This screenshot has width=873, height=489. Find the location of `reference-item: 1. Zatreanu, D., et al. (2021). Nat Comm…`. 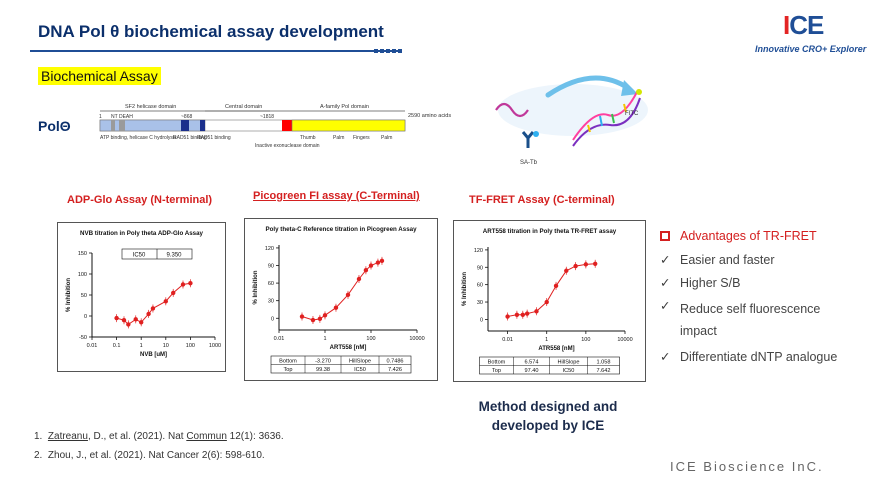

reference-item: 1. Zatreanu, D., et al. (2021). Nat Comm… is located at coordinates (159, 436).